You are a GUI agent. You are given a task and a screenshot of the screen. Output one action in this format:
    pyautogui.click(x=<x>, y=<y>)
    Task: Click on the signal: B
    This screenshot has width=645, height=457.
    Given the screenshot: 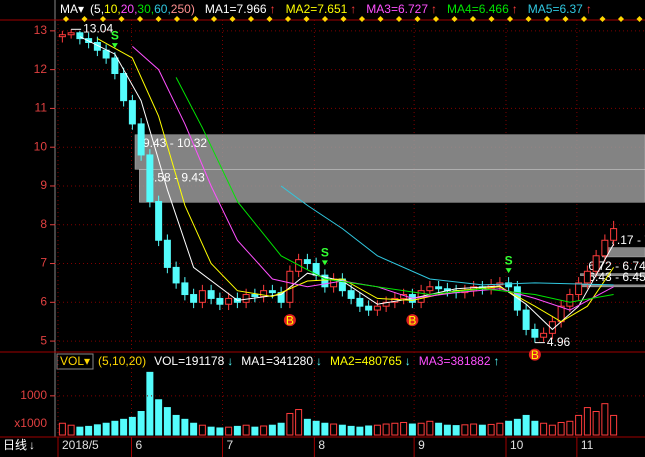 What is the action you would take?
    pyautogui.click(x=289, y=320)
    